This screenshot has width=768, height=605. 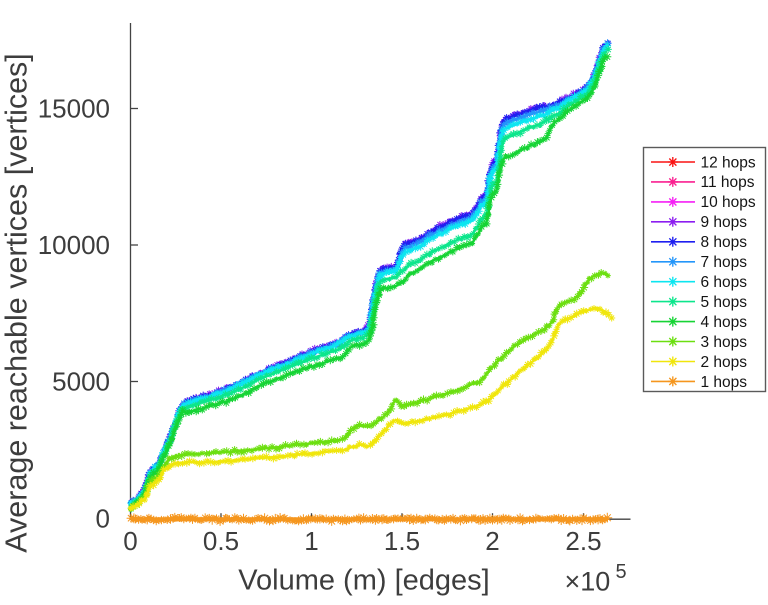 What do you see at coordinates (81, 382) in the screenshot?
I see `svg-text: 5000` at bounding box center [81, 382].